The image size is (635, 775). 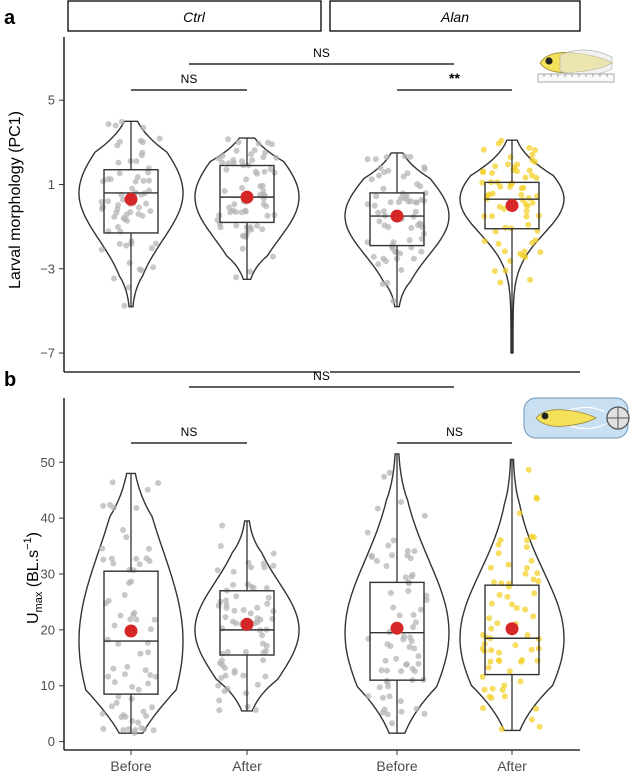 I want to click on violin-outline, so click(x=512, y=246).